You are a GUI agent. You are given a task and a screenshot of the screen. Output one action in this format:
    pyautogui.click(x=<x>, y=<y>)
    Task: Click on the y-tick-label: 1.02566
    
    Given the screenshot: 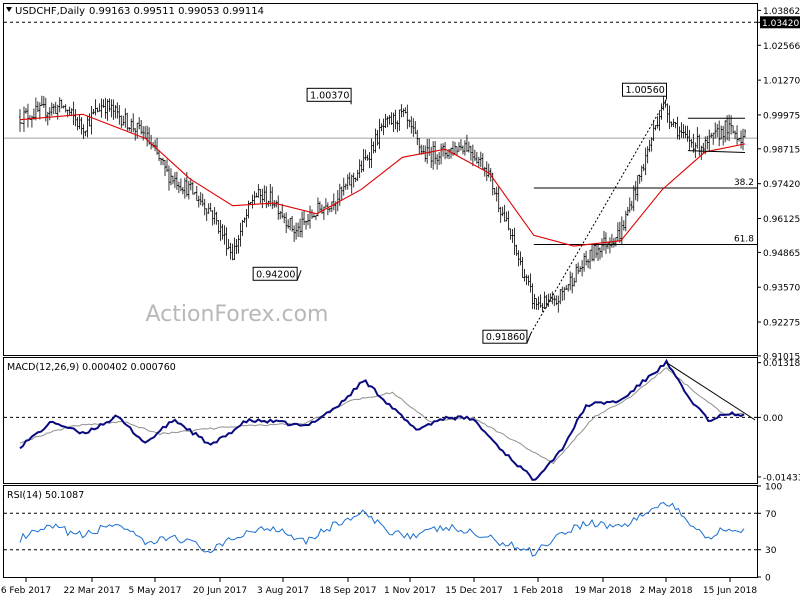 What is the action you would take?
    pyautogui.click(x=781, y=47)
    